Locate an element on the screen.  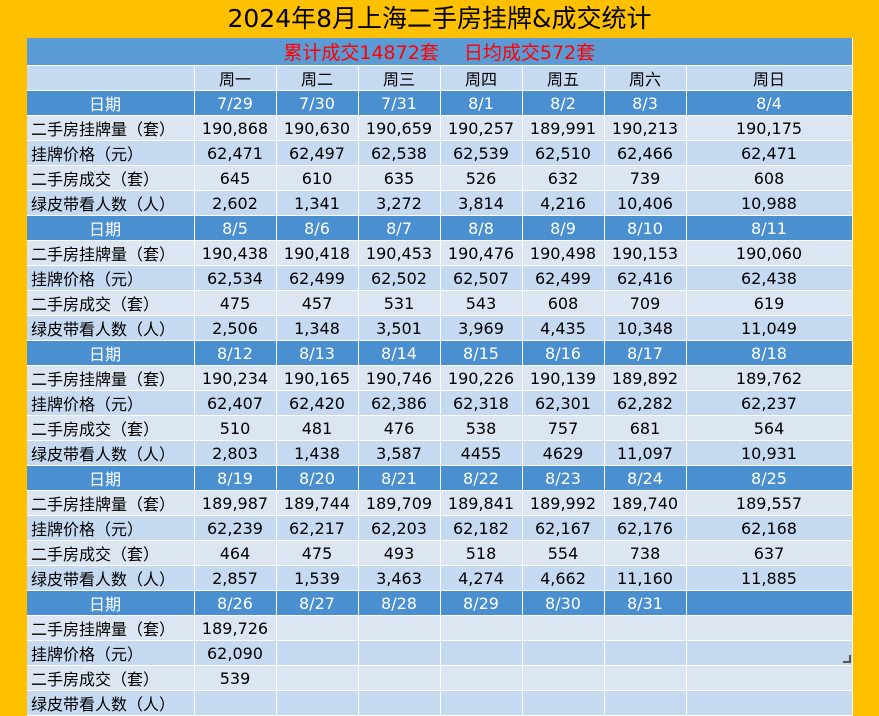
value-cell: 62,217 is located at coordinates (317, 528).